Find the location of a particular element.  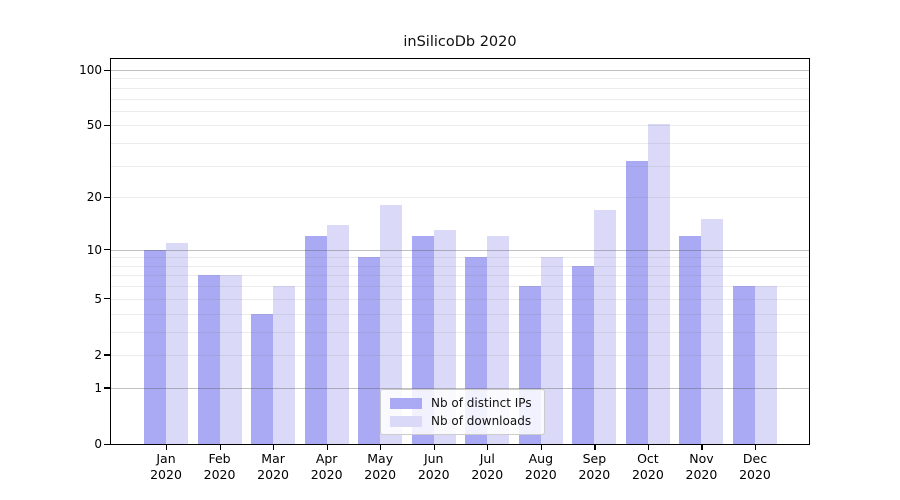

bar-distinct-ips-oct is located at coordinates (636, 302).